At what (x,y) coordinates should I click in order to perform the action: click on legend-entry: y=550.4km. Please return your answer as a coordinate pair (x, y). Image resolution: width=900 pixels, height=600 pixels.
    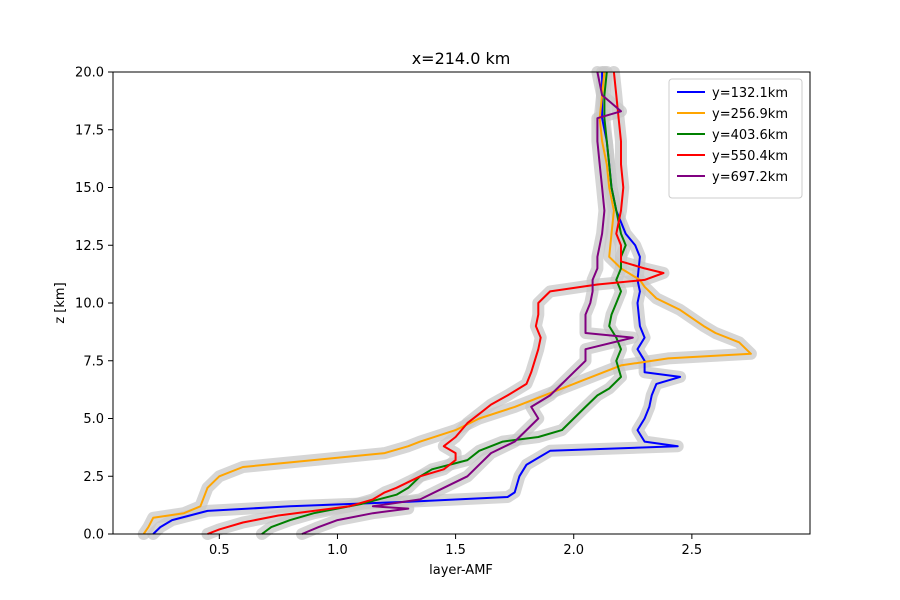
    Looking at the image, I should click on (750, 156).